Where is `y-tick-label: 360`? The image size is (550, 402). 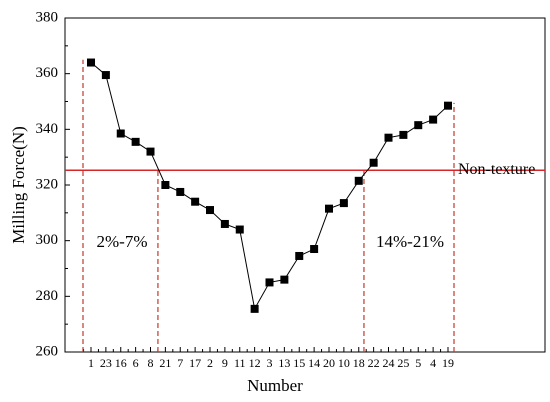 y-tick-label: 360 is located at coordinates (47, 73).